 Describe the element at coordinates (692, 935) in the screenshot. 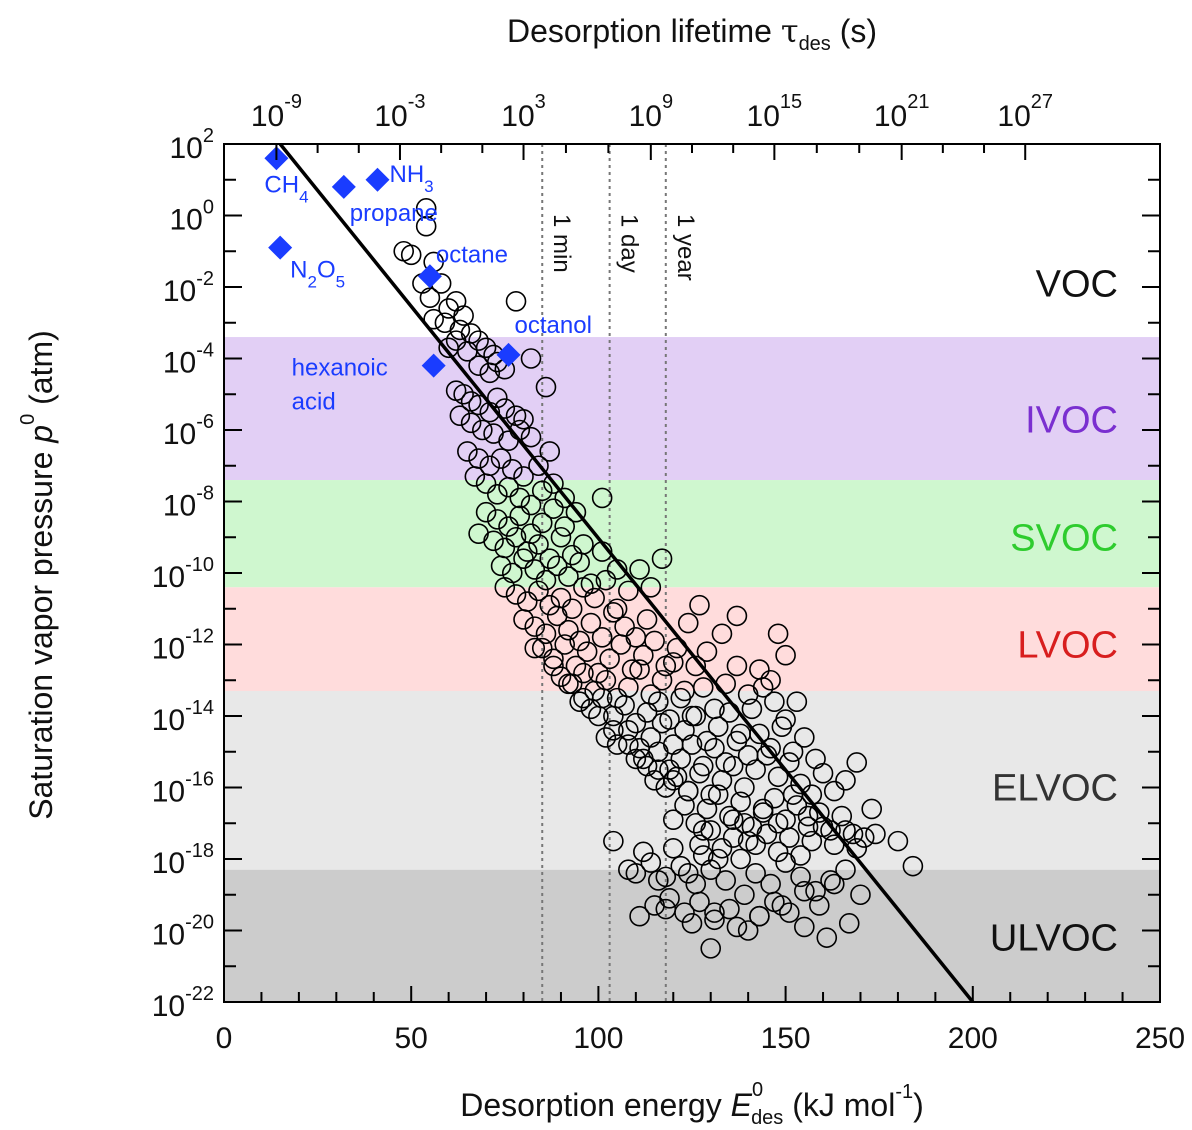

I see `band-ulvoc` at that location.